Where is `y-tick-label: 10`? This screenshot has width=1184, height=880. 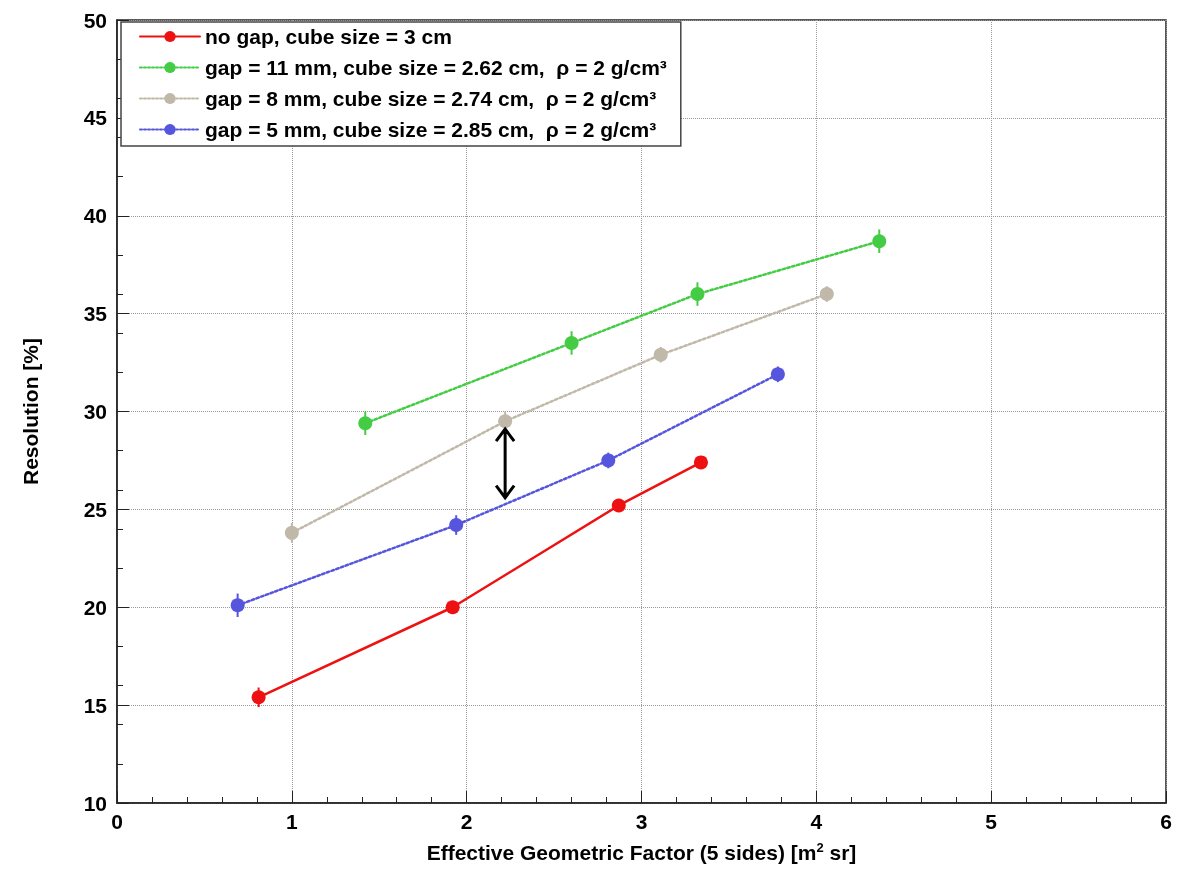
y-tick-label: 10 is located at coordinates (95, 803).